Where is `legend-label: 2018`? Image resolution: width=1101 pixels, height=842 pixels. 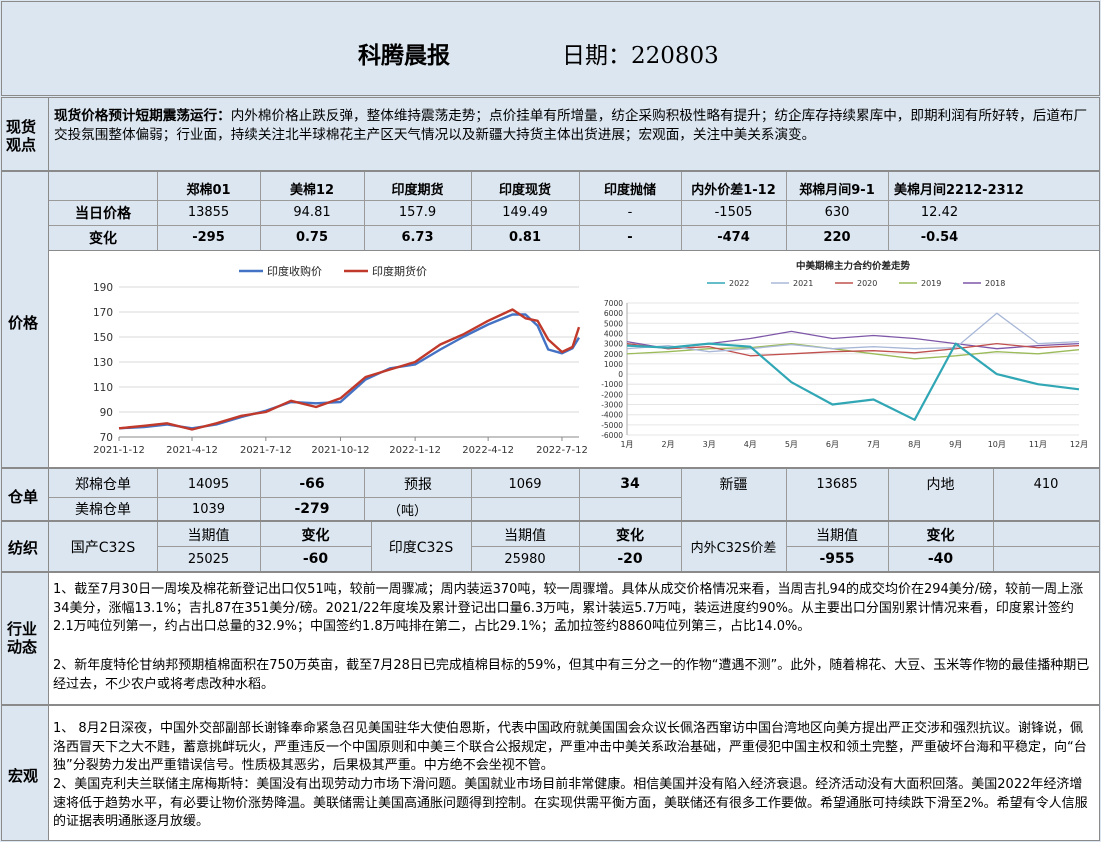
legend-label: 2018 is located at coordinates (995, 283).